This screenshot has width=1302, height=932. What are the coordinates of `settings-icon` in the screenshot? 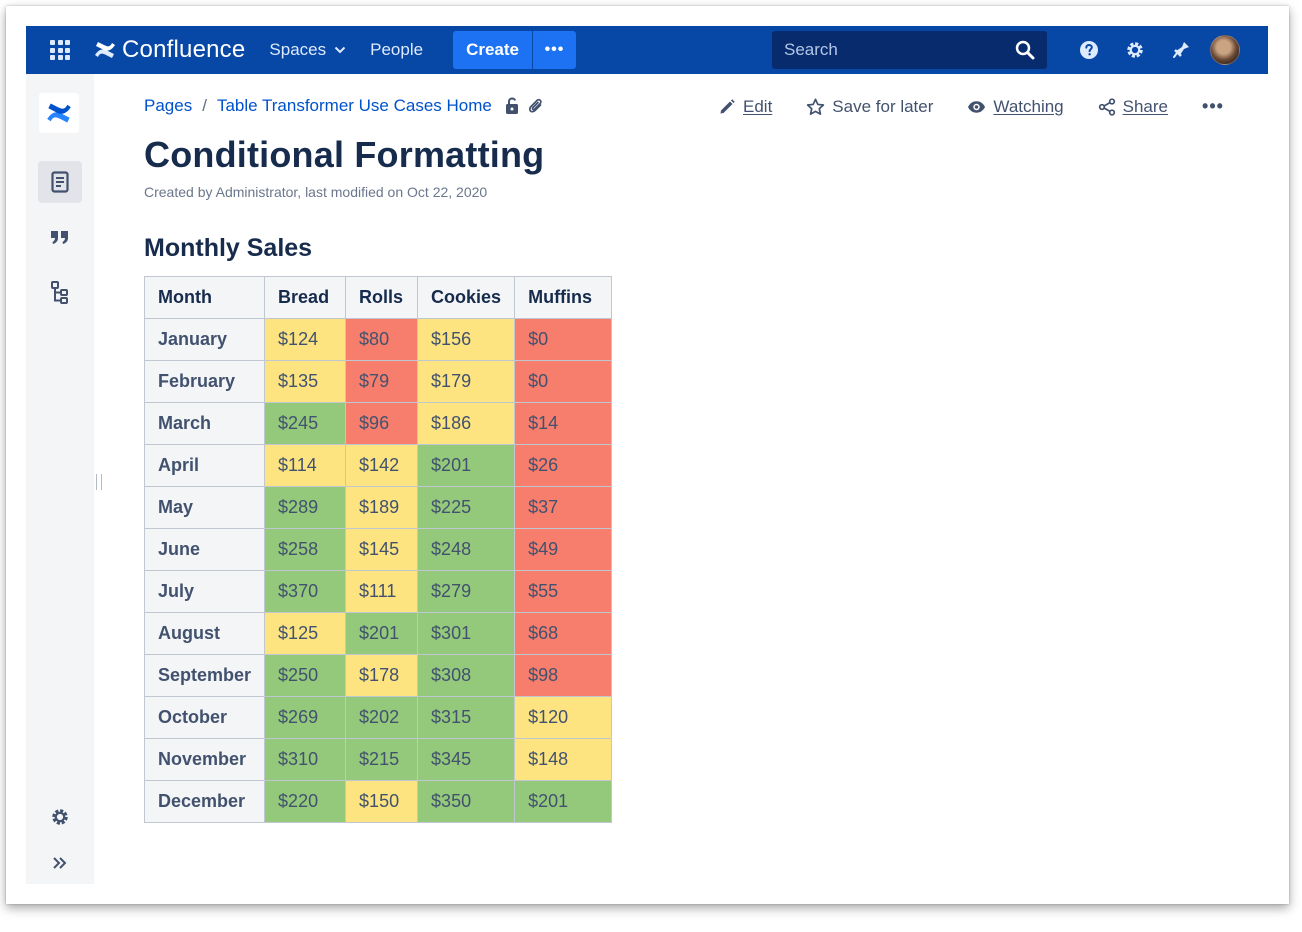 It's located at (1135, 50).